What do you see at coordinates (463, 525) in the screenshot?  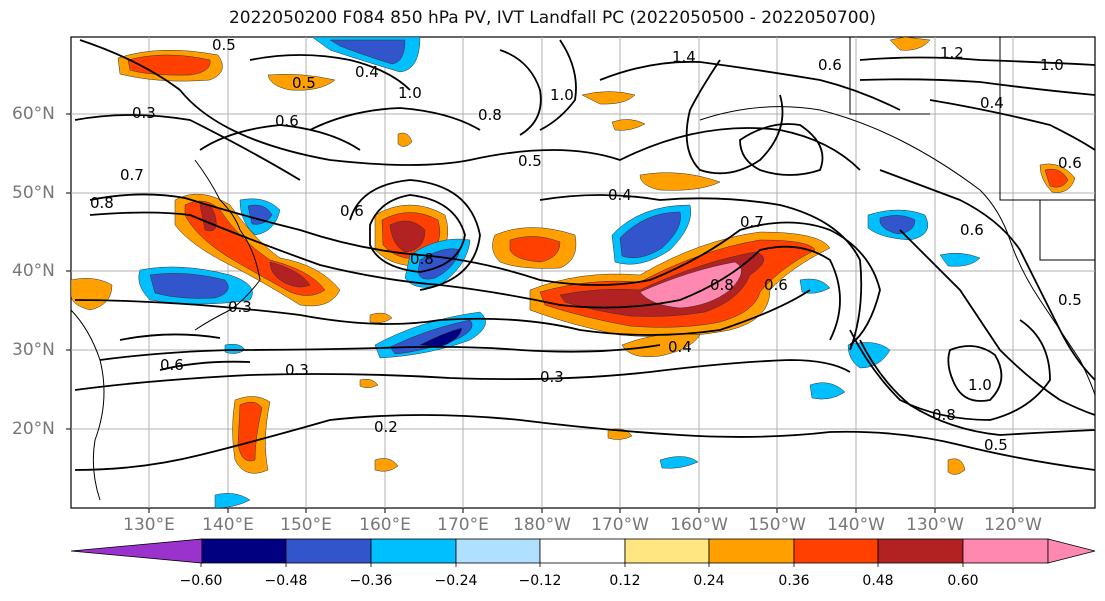 I see `lon-label: 170°E` at bounding box center [463, 525].